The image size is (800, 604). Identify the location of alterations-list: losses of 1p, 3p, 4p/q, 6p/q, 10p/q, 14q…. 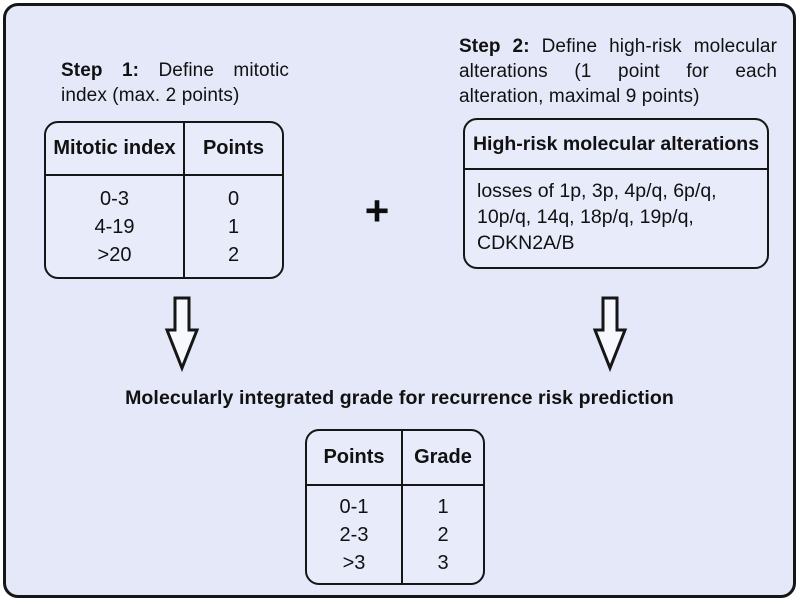
(597, 217).